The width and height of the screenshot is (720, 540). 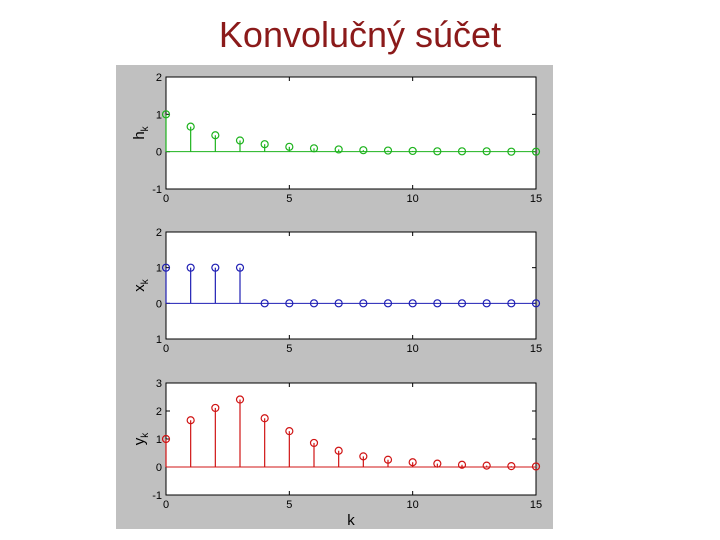 I want to click on y-axis-label: yk, so click(x=141, y=439).